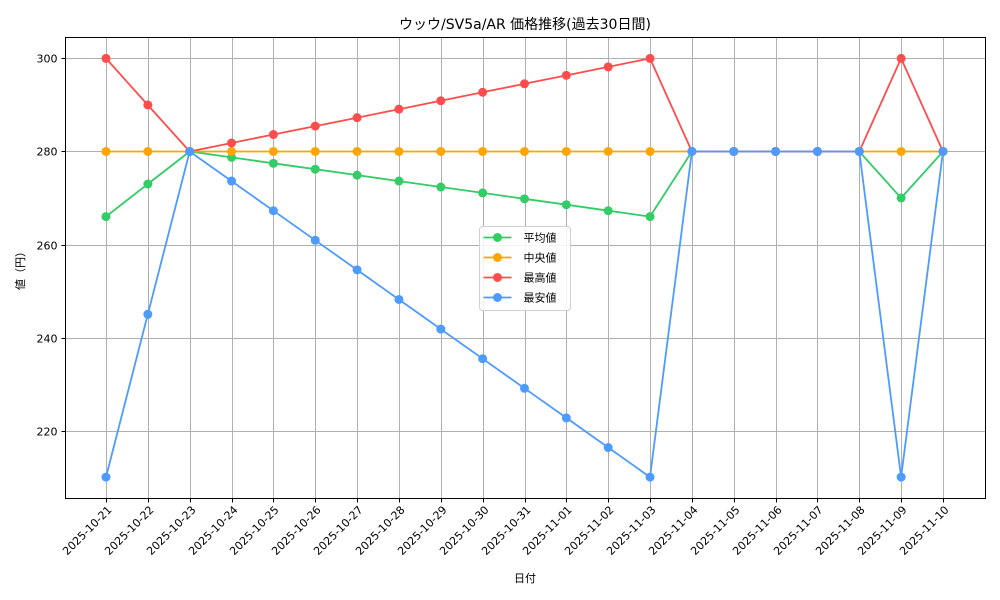 This screenshot has height=600, width=1000. What do you see at coordinates (540, 258) in the screenshot?
I see `legend-label: 中央値` at bounding box center [540, 258].